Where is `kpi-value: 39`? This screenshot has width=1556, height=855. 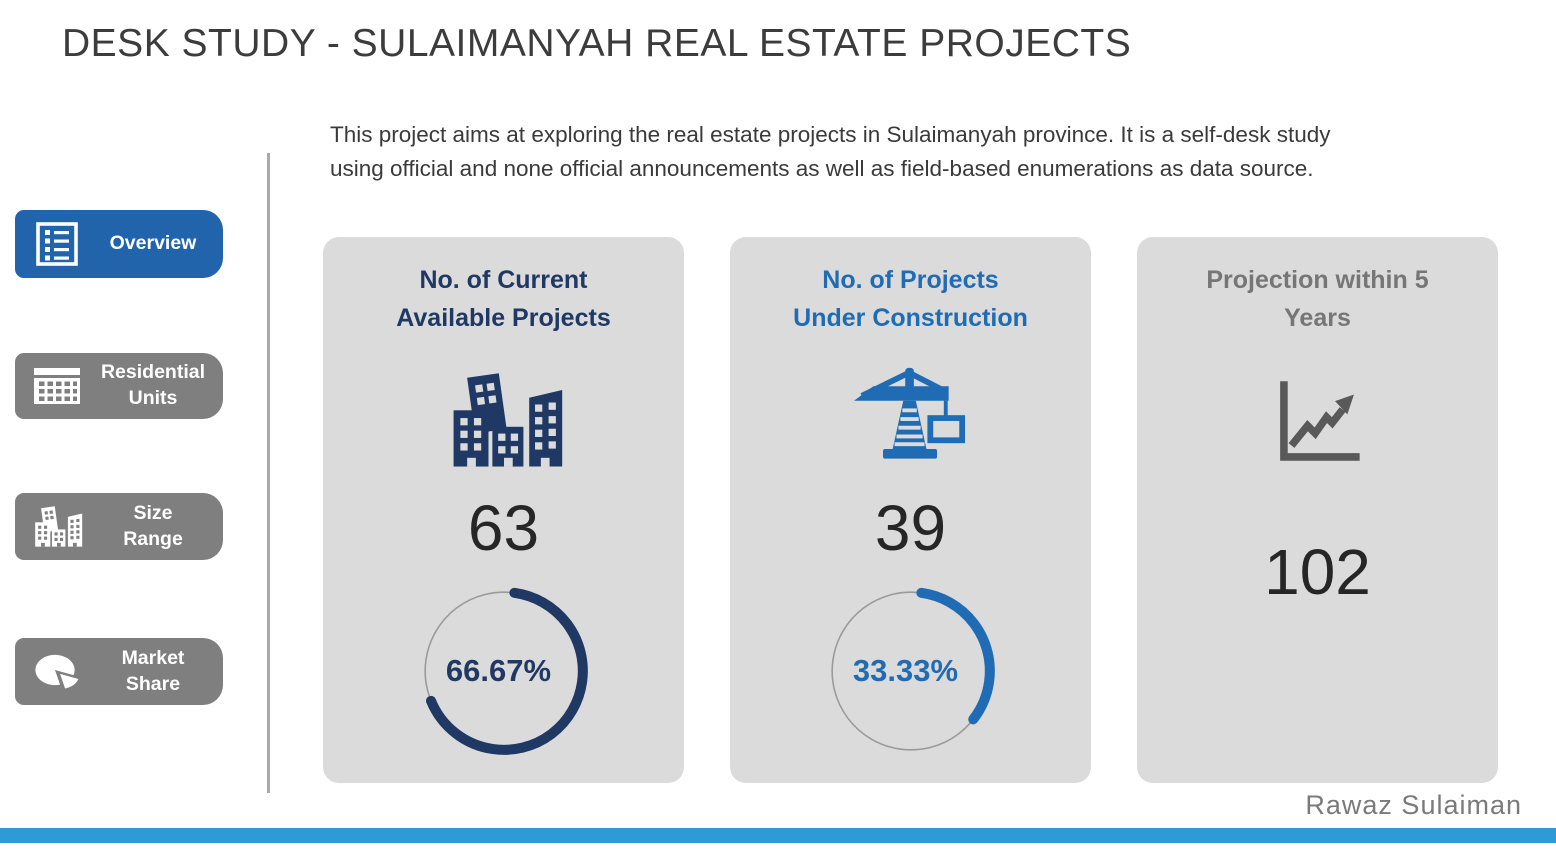 kpi-value: 39 is located at coordinates (910, 528).